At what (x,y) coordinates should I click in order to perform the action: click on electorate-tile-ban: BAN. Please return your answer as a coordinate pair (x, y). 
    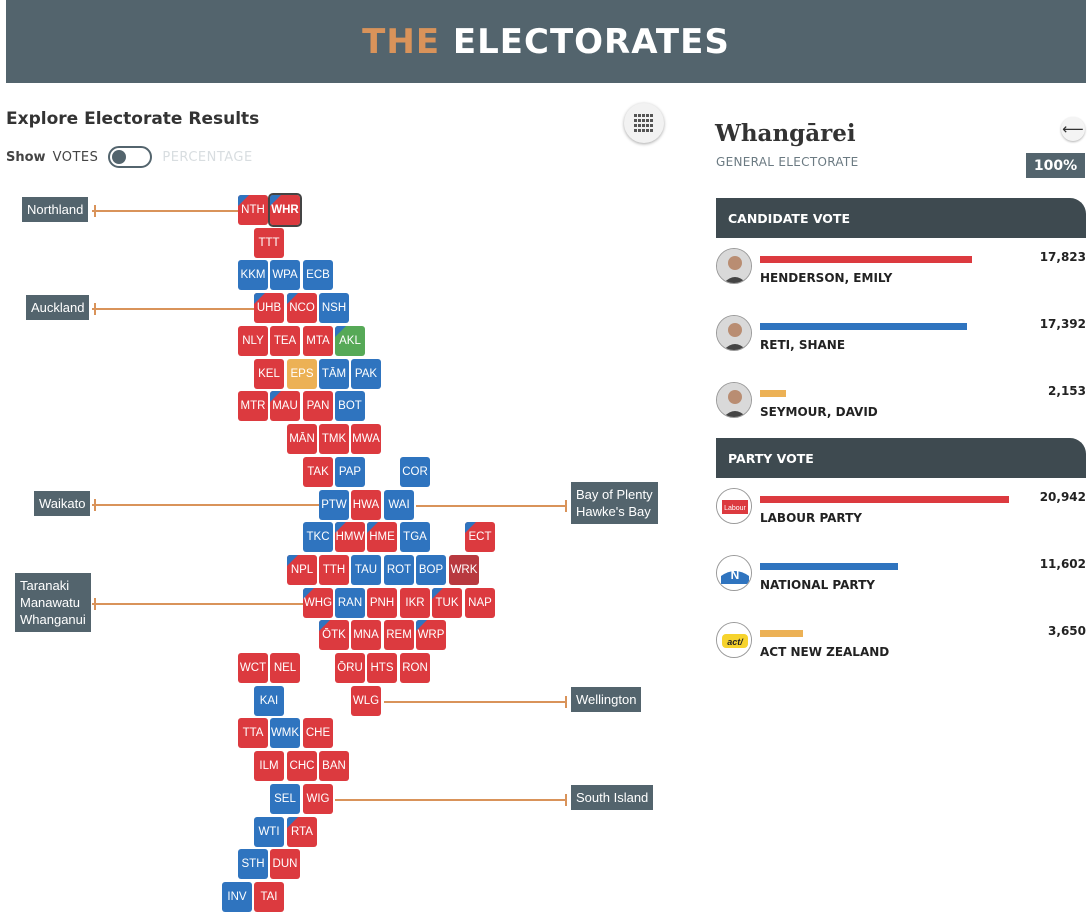
    Looking at the image, I should click on (334, 766).